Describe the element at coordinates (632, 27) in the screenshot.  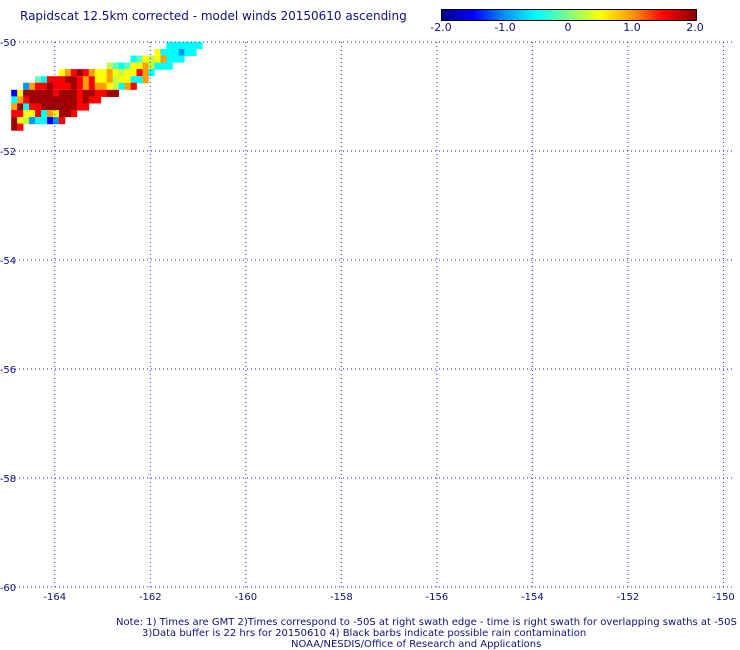
I see `colorbar-tick-label: 1.0` at that location.